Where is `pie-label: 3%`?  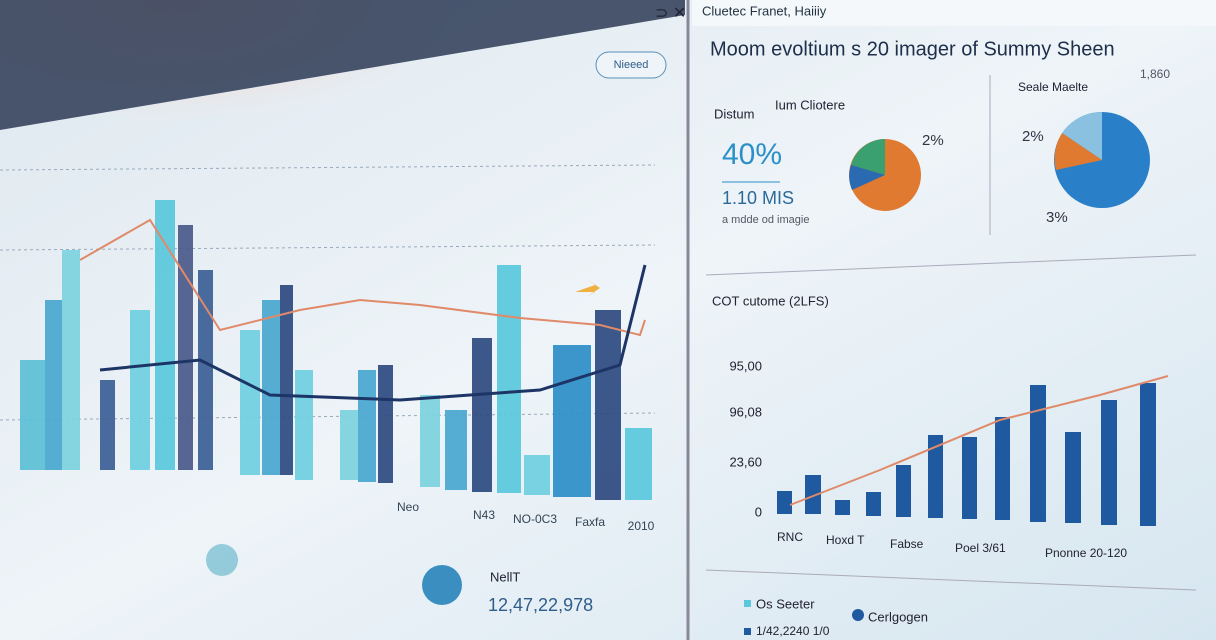 pie-label: 3% is located at coordinates (1057, 217).